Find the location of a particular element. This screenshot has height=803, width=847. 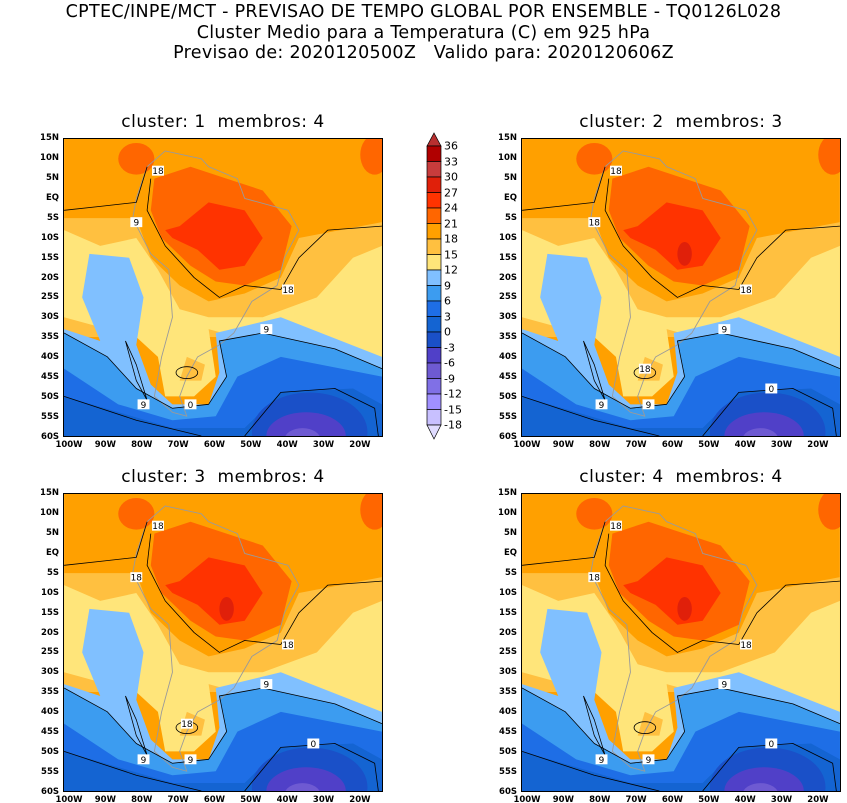

lat-tick-label: 20S is located at coordinates (50, 632).